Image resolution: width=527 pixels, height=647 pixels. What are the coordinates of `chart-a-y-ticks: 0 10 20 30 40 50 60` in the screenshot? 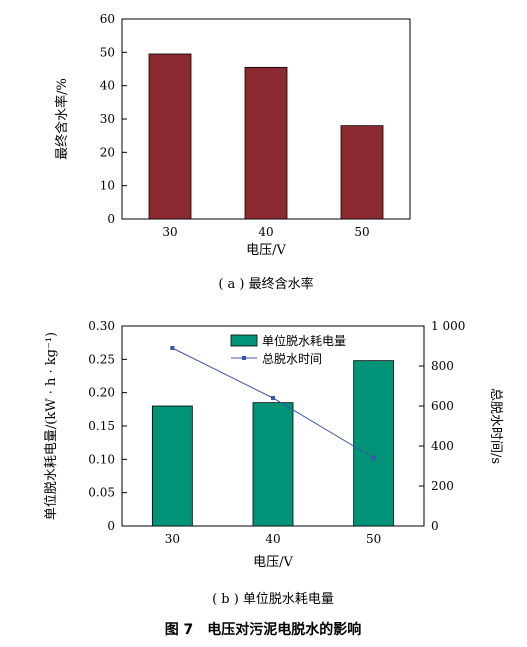 It's located at (113, 119).